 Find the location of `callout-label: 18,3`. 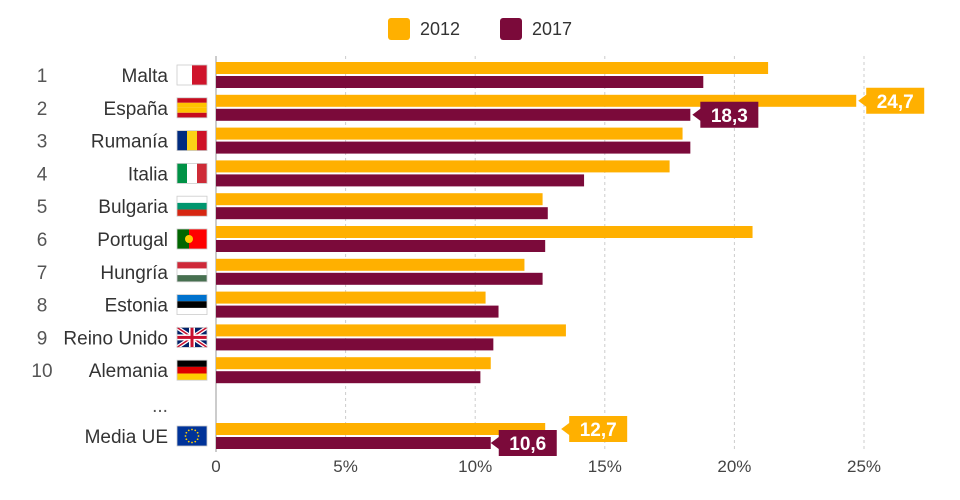

callout-label: 18,3 is located at coordinates (729, 116).